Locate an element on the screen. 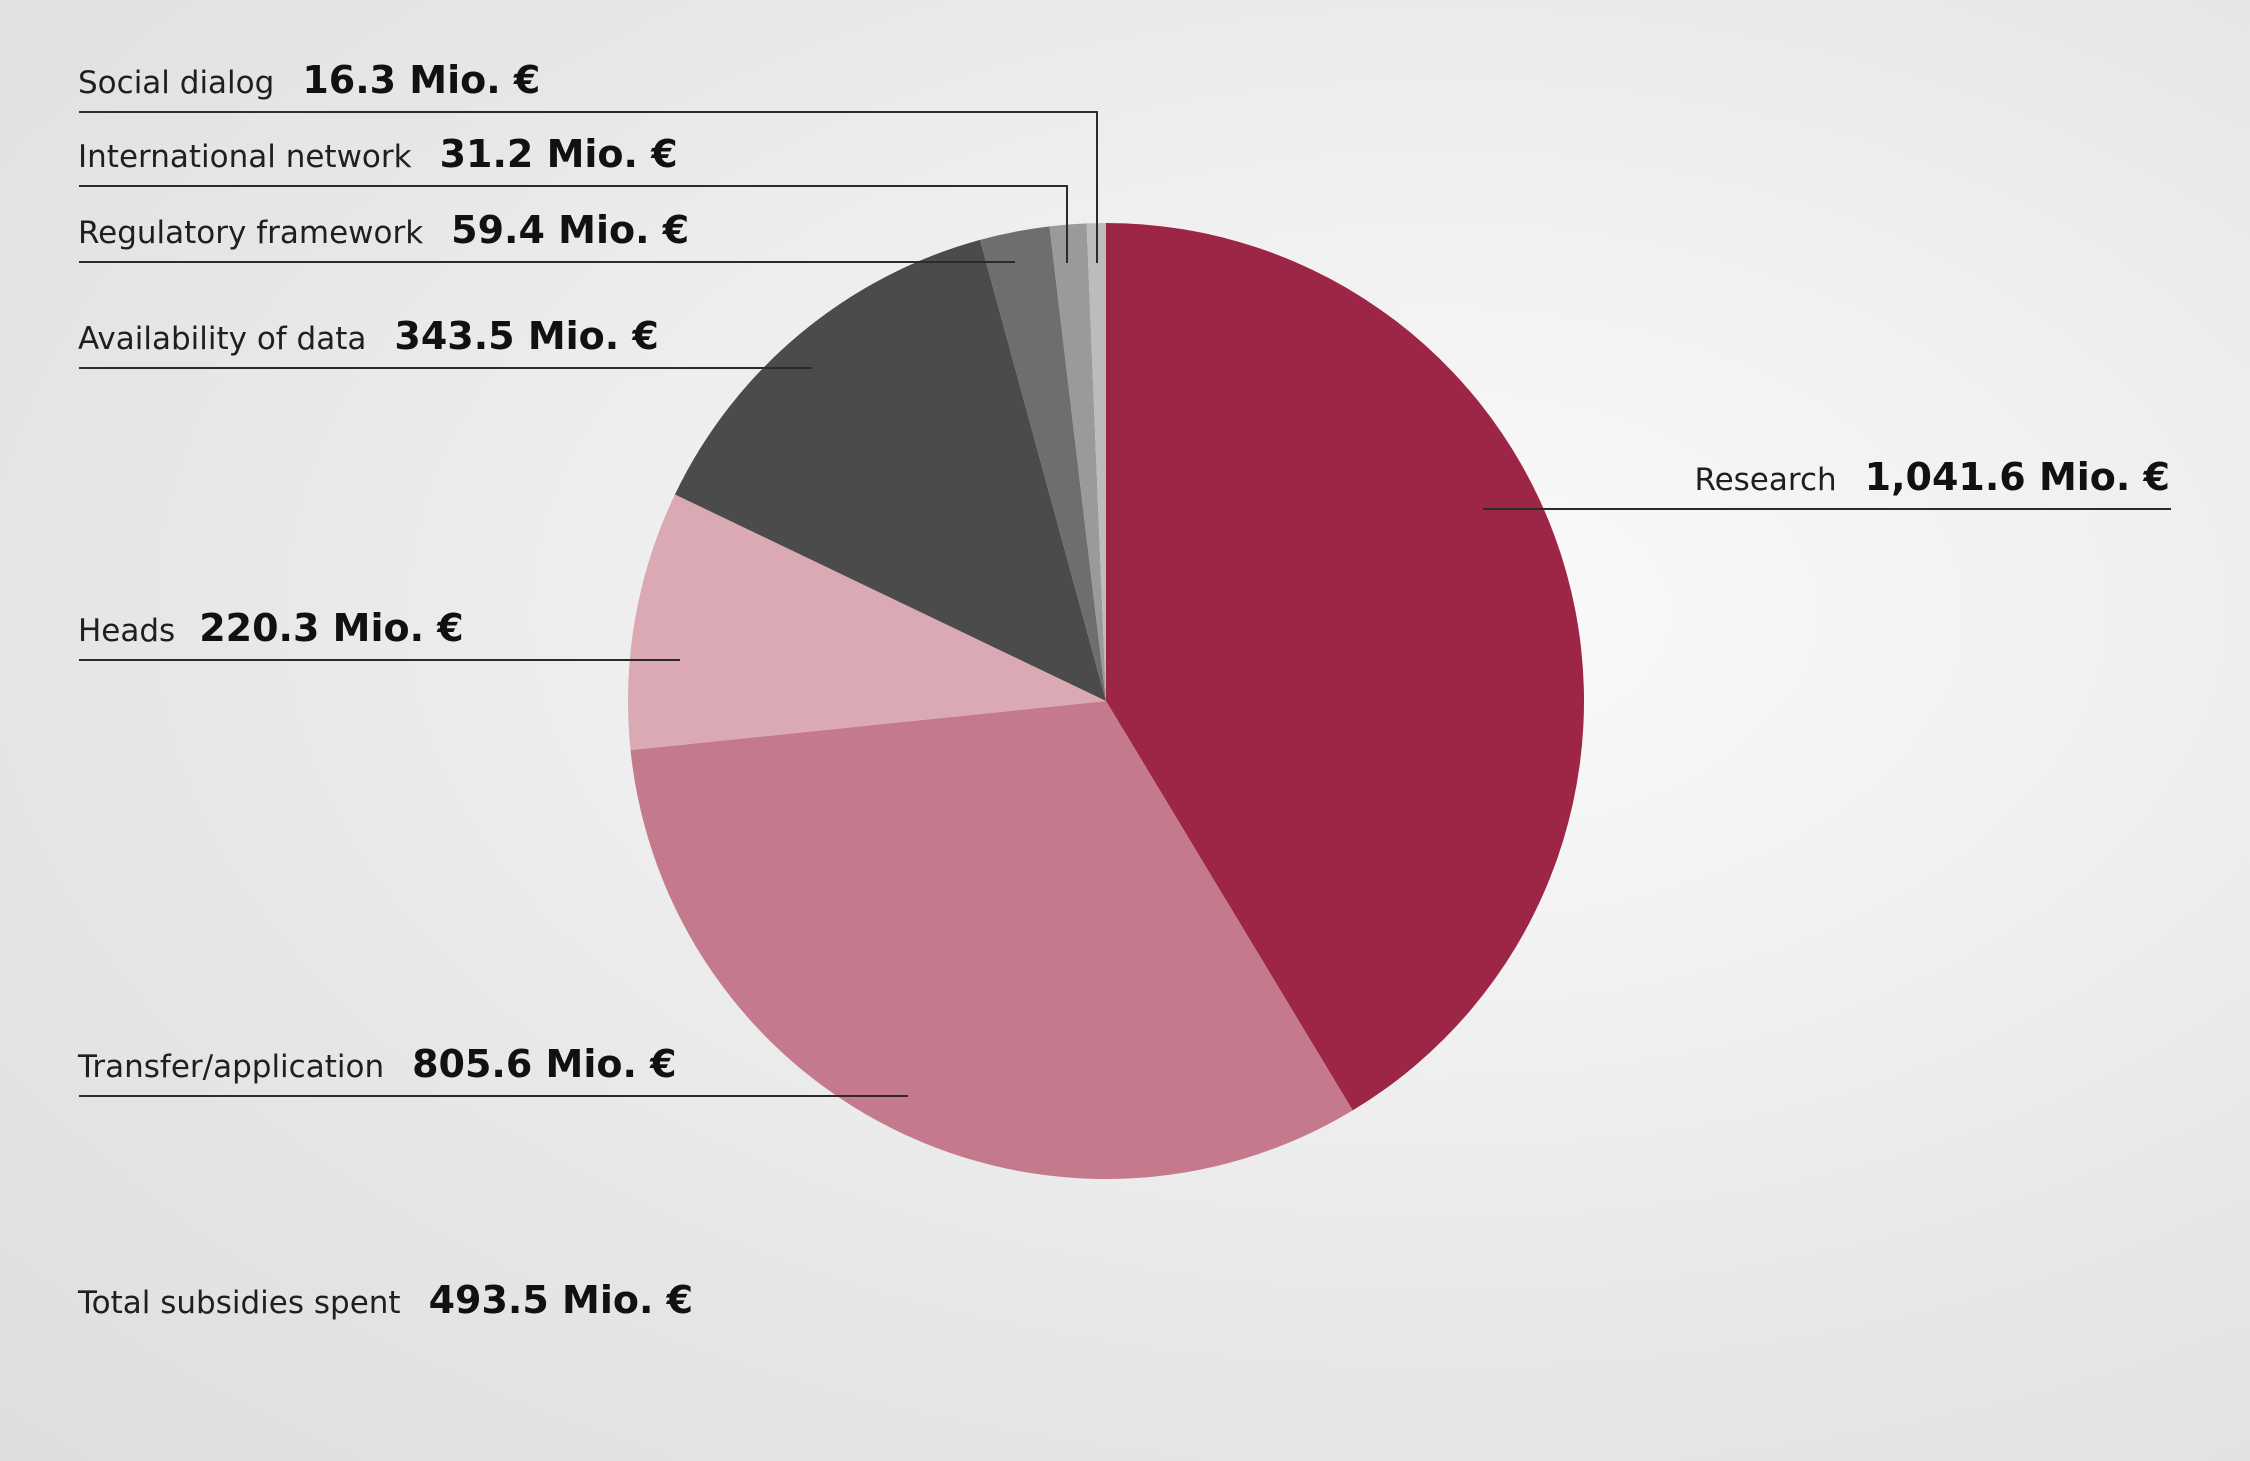  pie-slice-research is located at coordinates (1345, 667).